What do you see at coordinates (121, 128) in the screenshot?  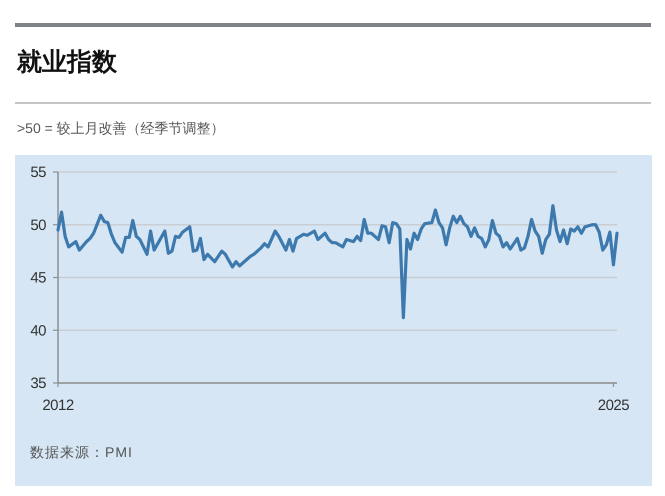 I see `chart-subtitle: >50 = 较上月改善（经季节调整）` at bounding box center [121, 128].